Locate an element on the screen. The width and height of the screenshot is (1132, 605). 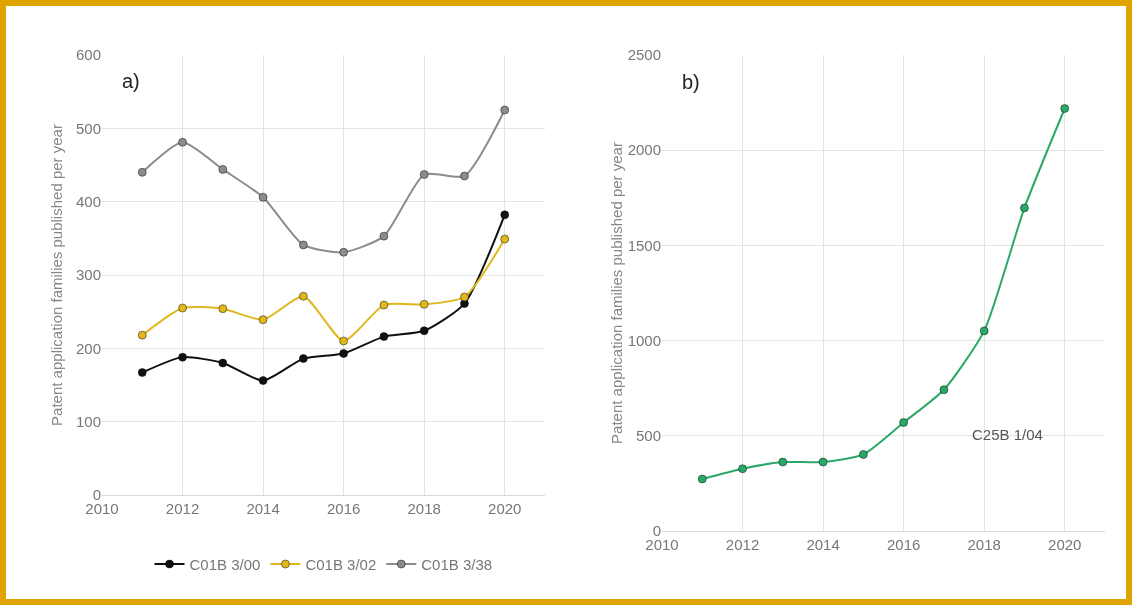
text: b) is located at coordinates (691, 82).